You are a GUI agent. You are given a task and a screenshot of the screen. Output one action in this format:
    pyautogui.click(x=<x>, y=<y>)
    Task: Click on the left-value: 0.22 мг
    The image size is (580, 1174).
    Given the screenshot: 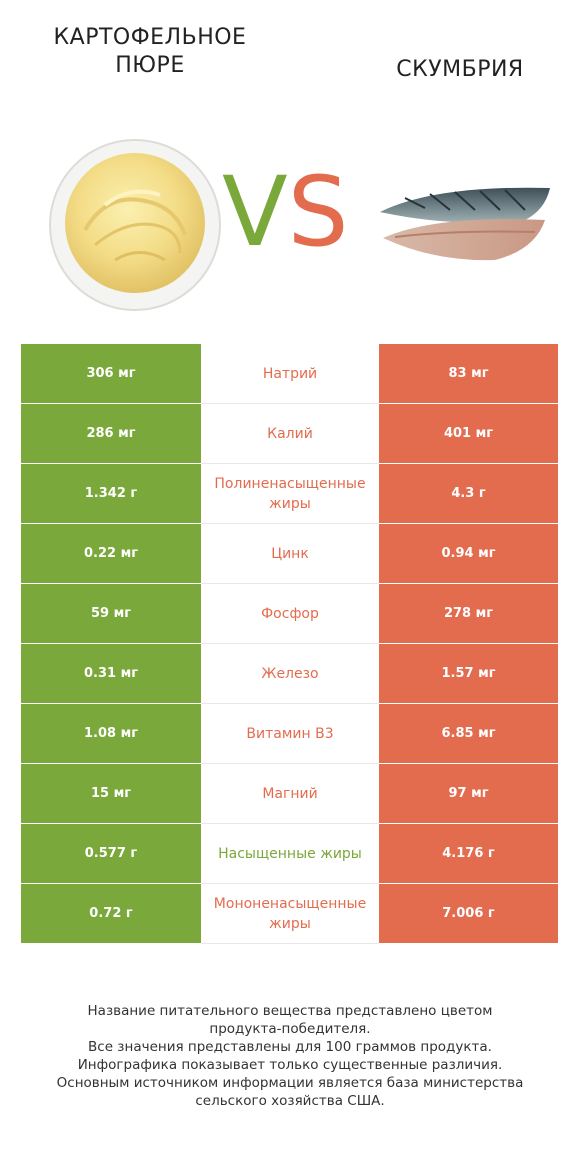 What is the action you would take?
    pyautogui.click(x=111, y=554)
    